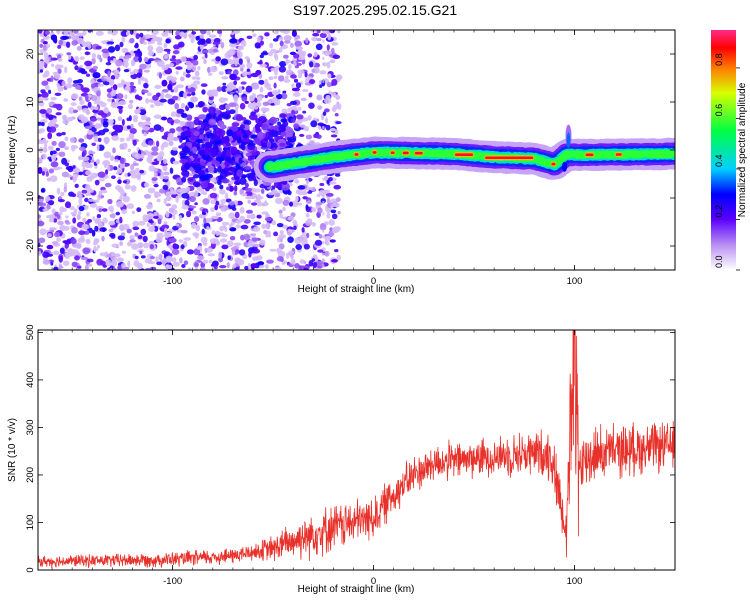 This screenshot has height=600, width=750. I want to click on colorbar-gradient, so click(723, 150).